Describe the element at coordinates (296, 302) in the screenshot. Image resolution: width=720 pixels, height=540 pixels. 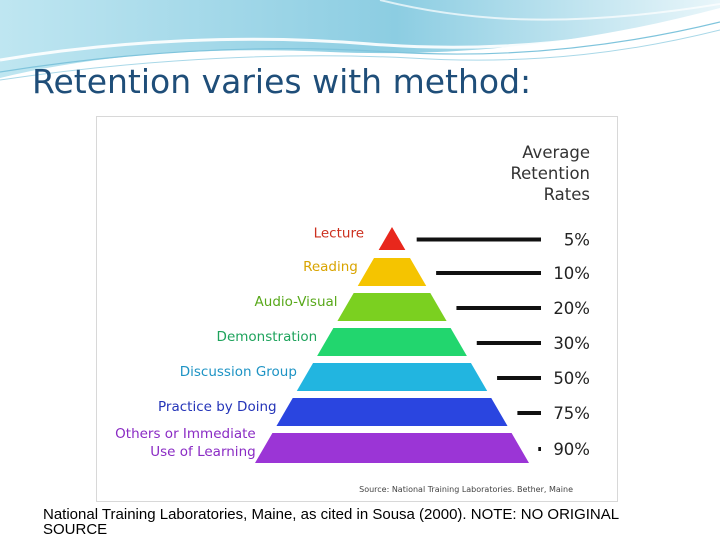
I see `method-label: Audio-Visual` at that location.